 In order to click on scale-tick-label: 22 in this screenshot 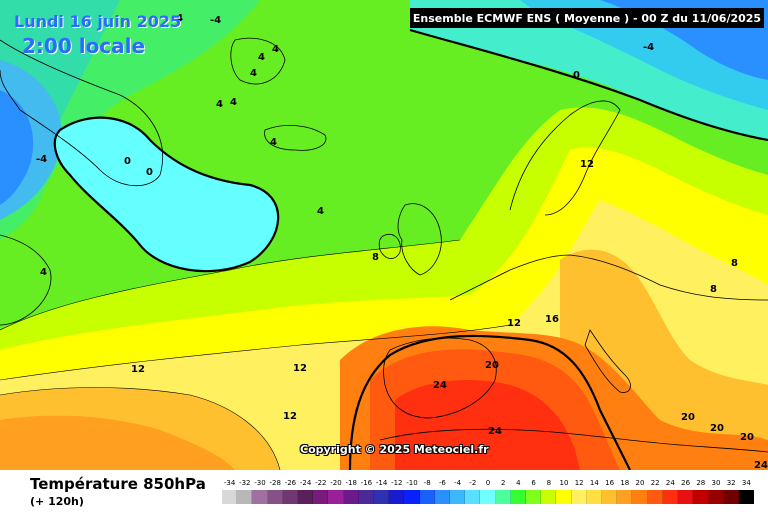, I will do `click(655, 483)`.